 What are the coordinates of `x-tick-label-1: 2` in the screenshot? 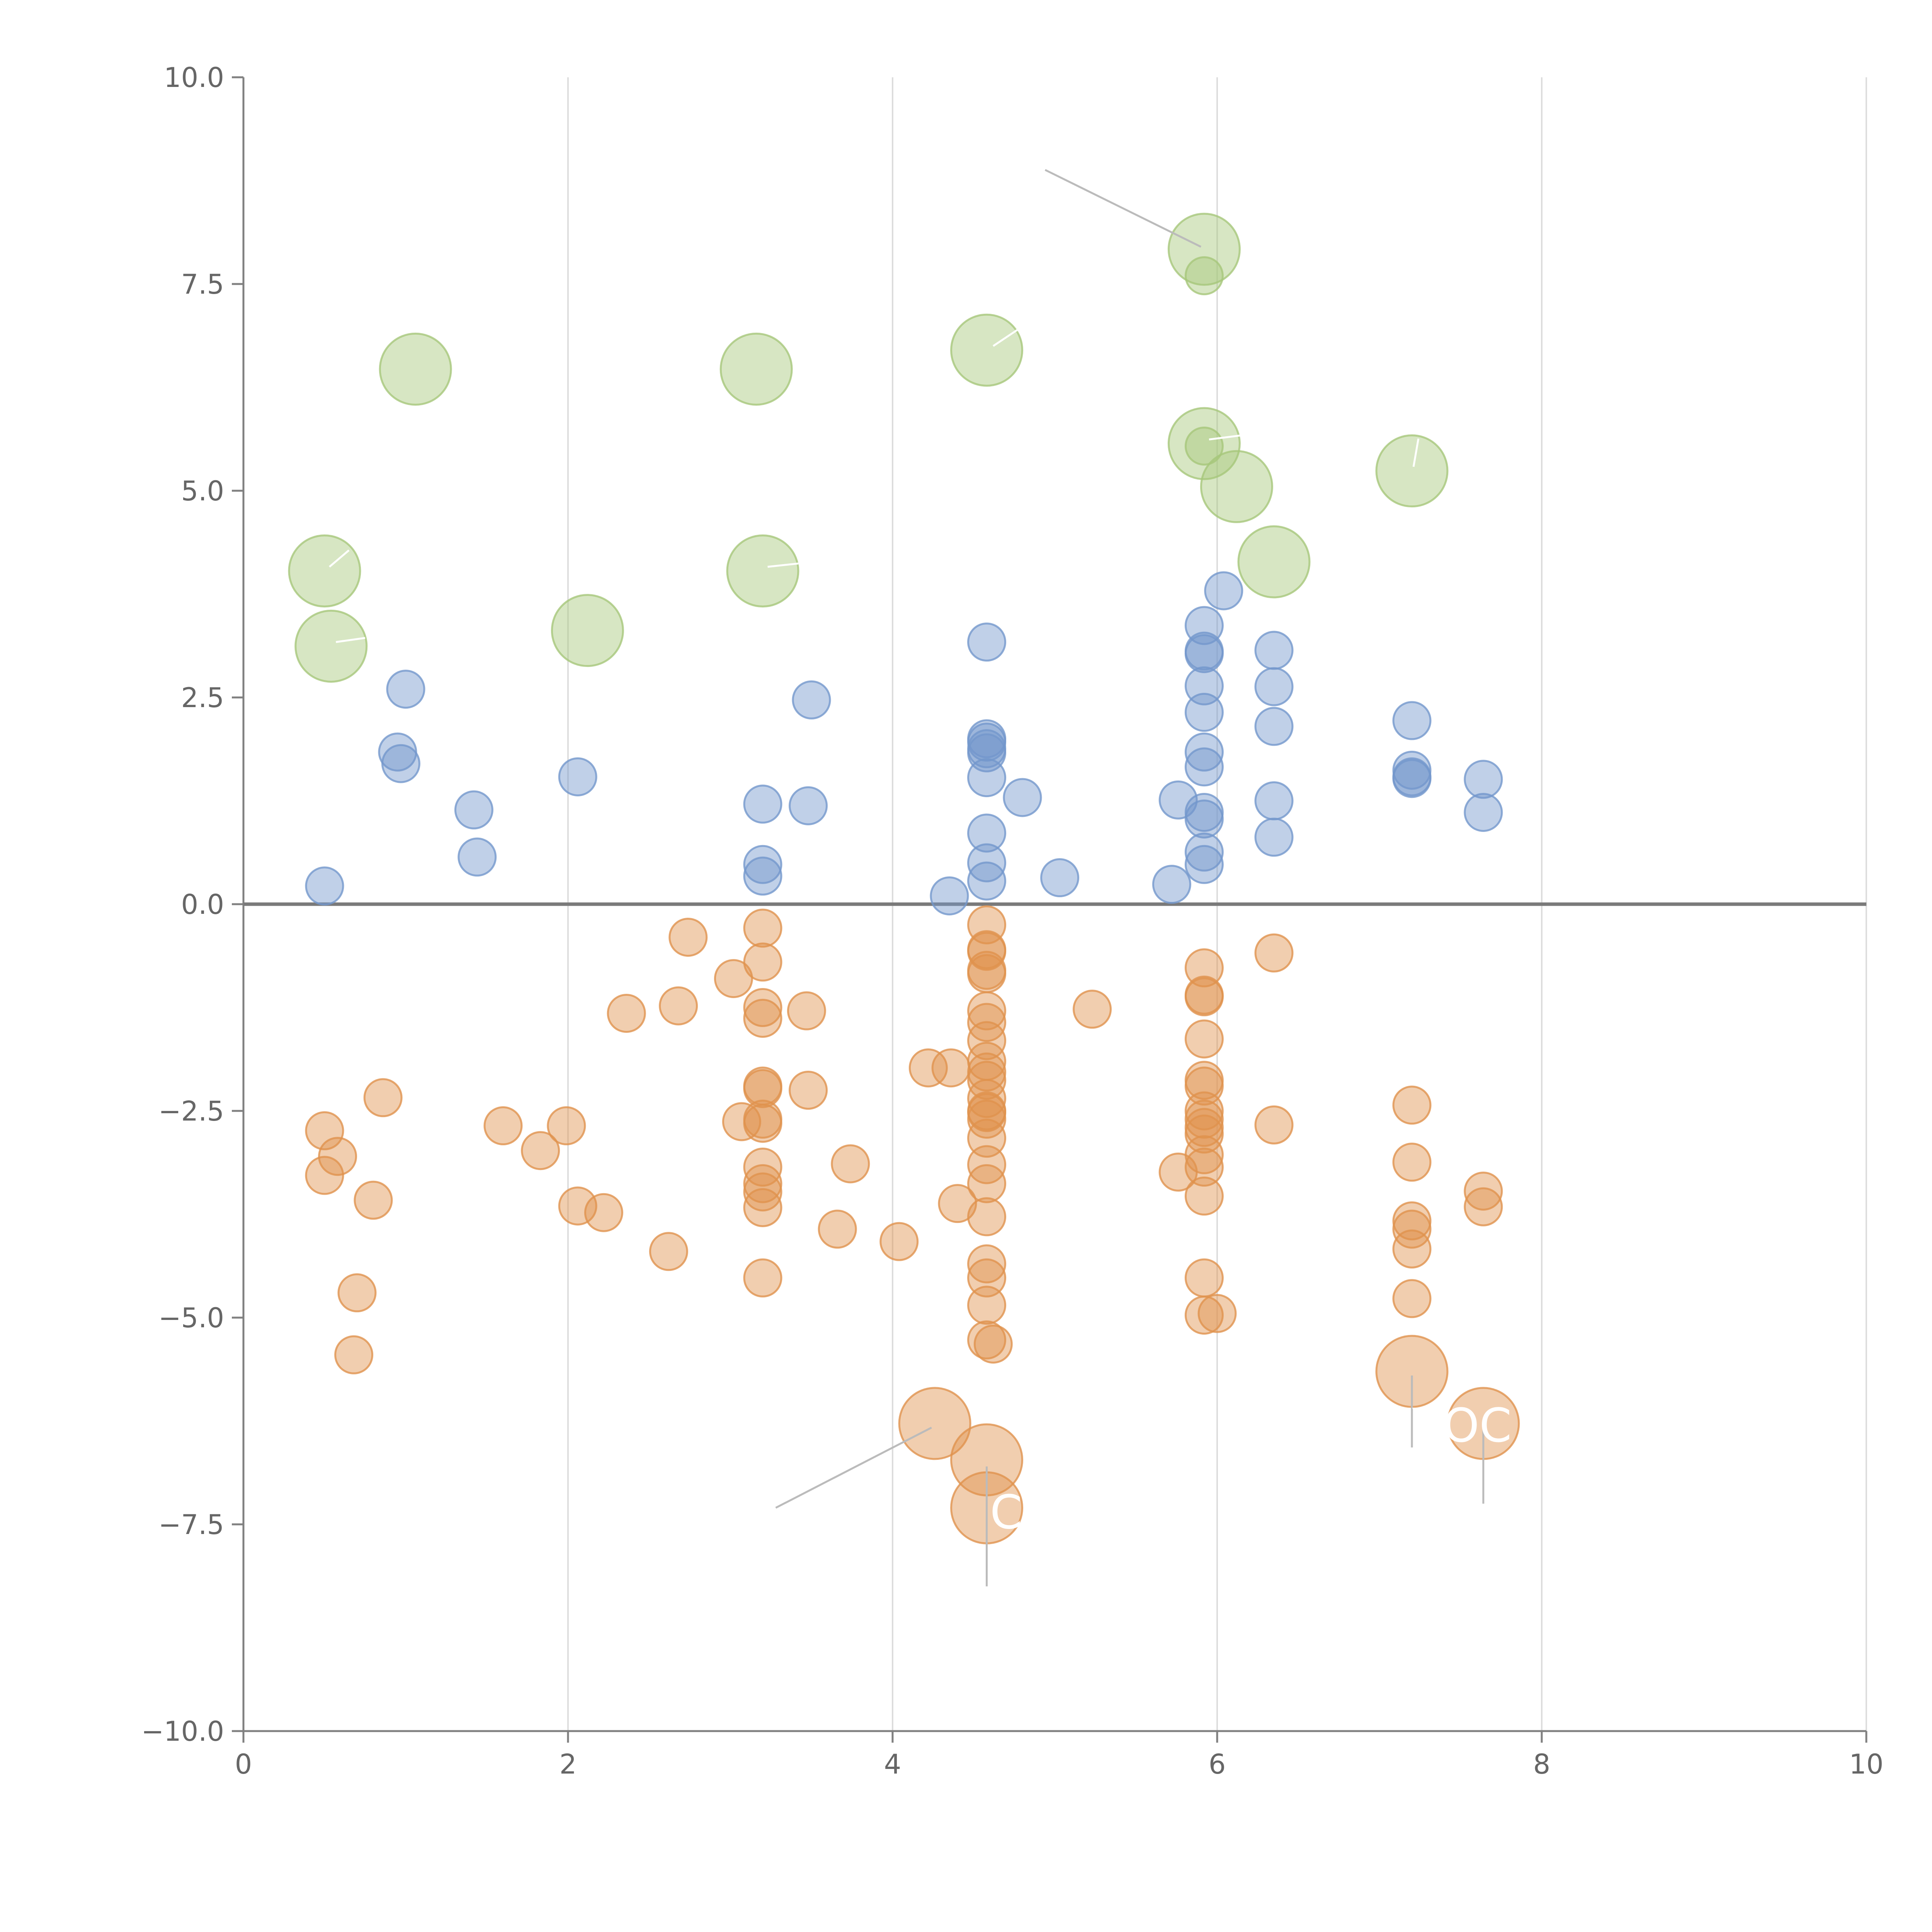 It's located at (568, 1764).